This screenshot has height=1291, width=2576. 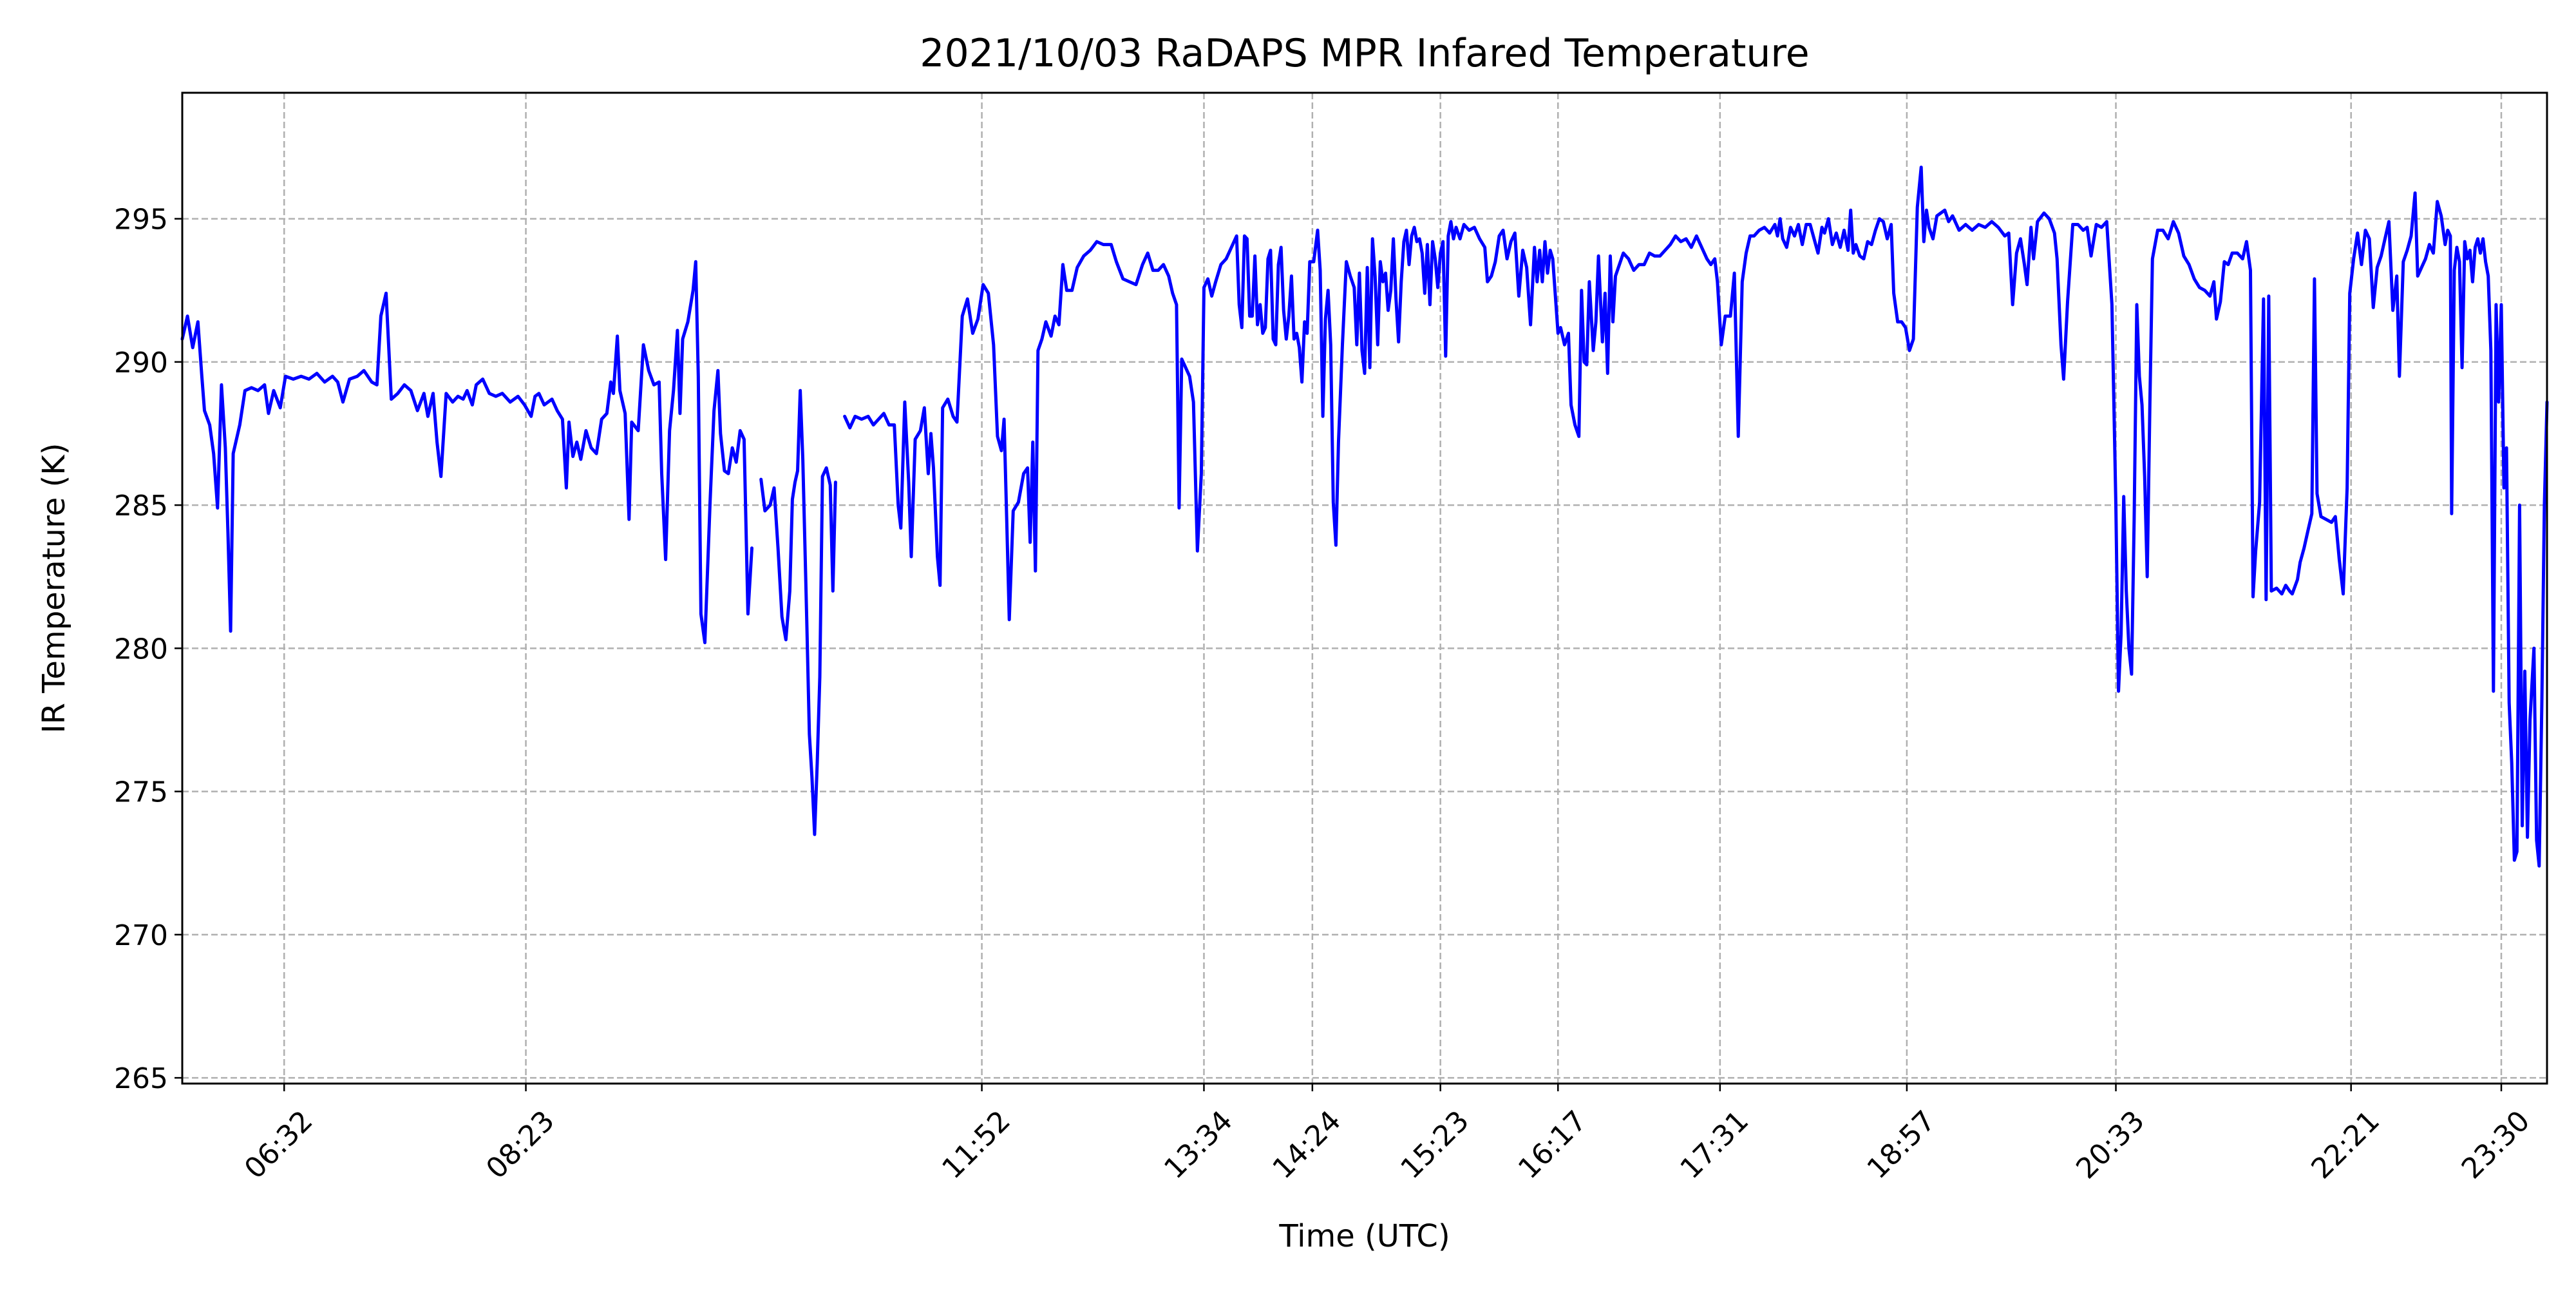 I want to click on y-tick-label: 295, so click(x=141, y=220).